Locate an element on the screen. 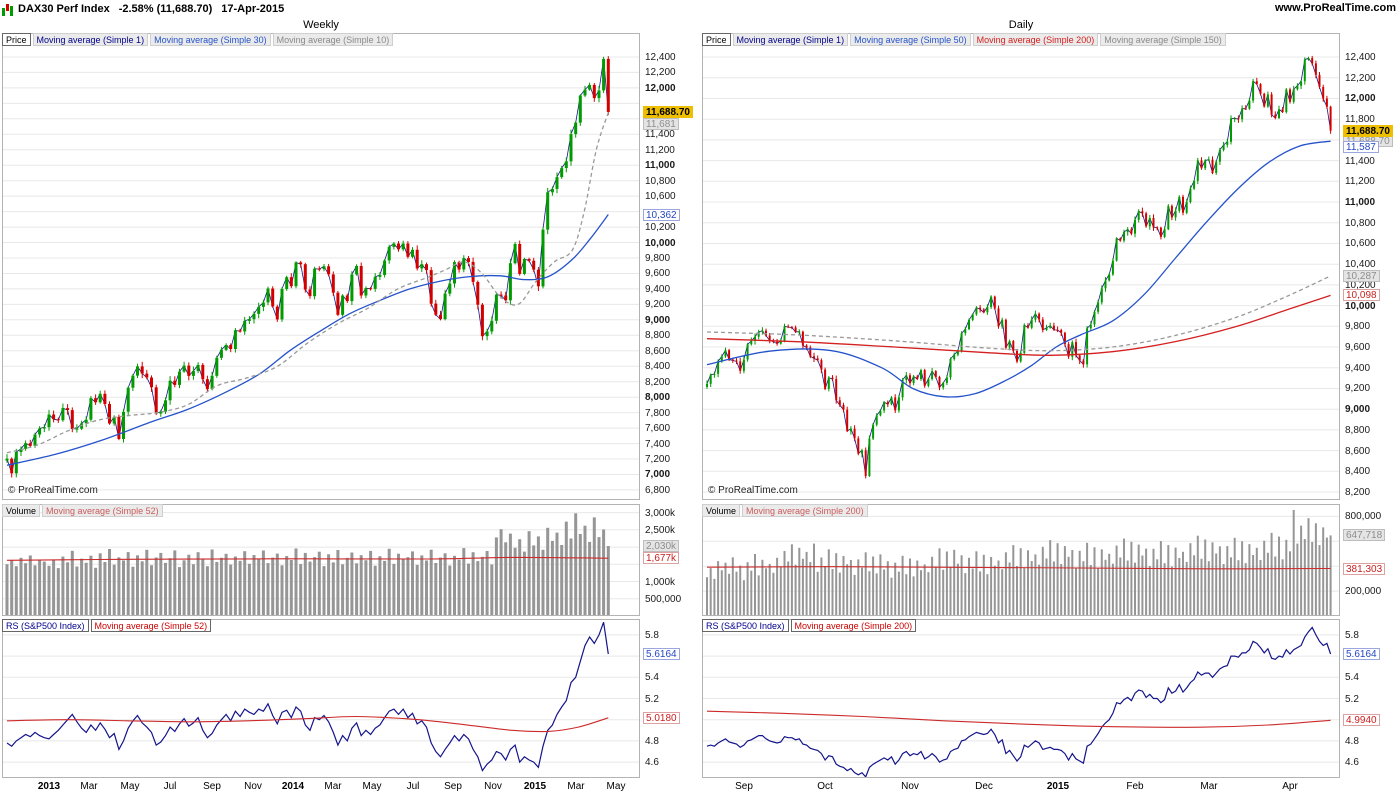 This screenshot has width=1400, height=800. volume-ma-line is located at coordinates (1018, 568).